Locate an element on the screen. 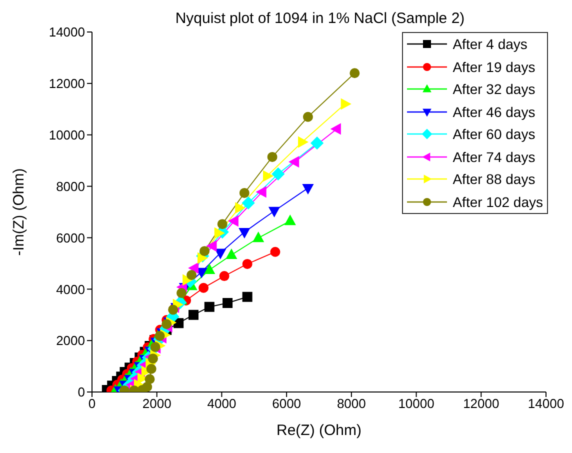 The image size is (572, 453). y-tick-label: 4000 is located at coordinates (70, 289).